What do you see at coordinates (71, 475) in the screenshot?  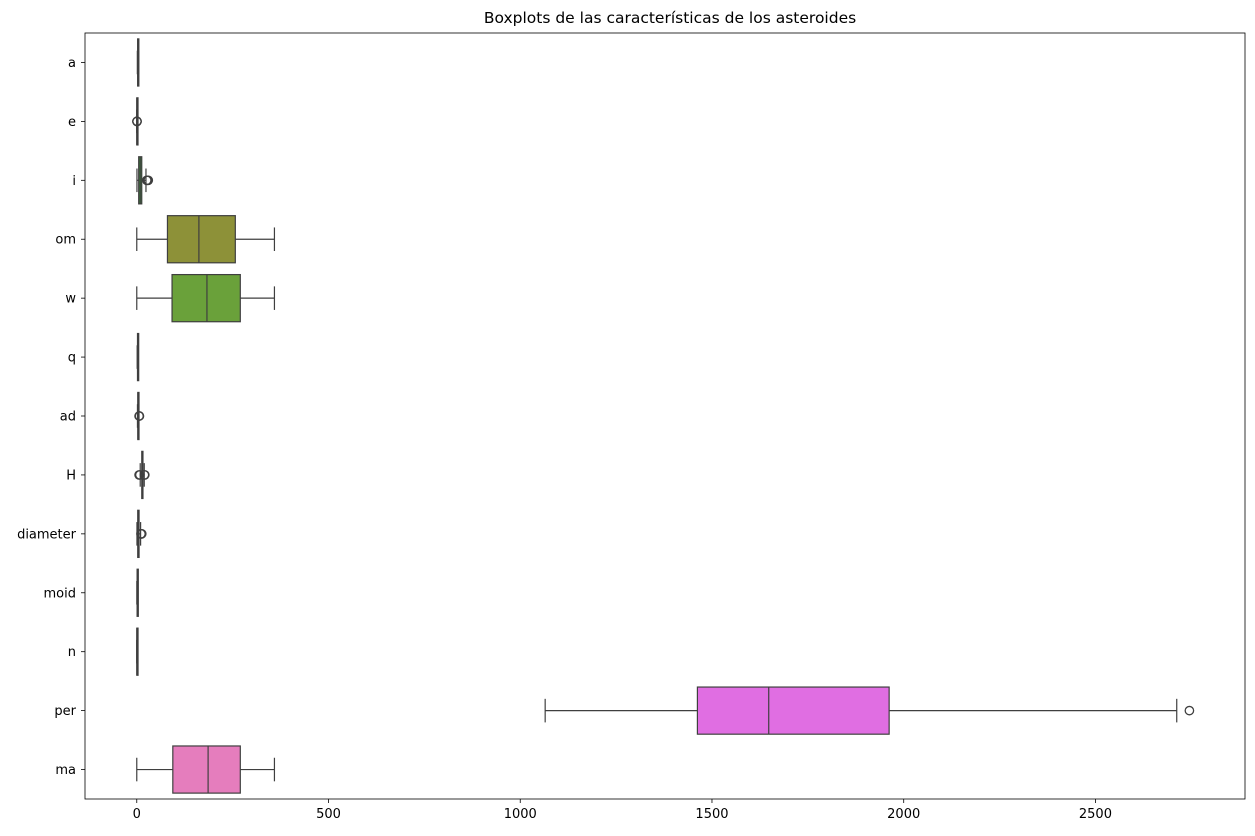 I see `y-tick-label: H` at bounding box center [71, 475].